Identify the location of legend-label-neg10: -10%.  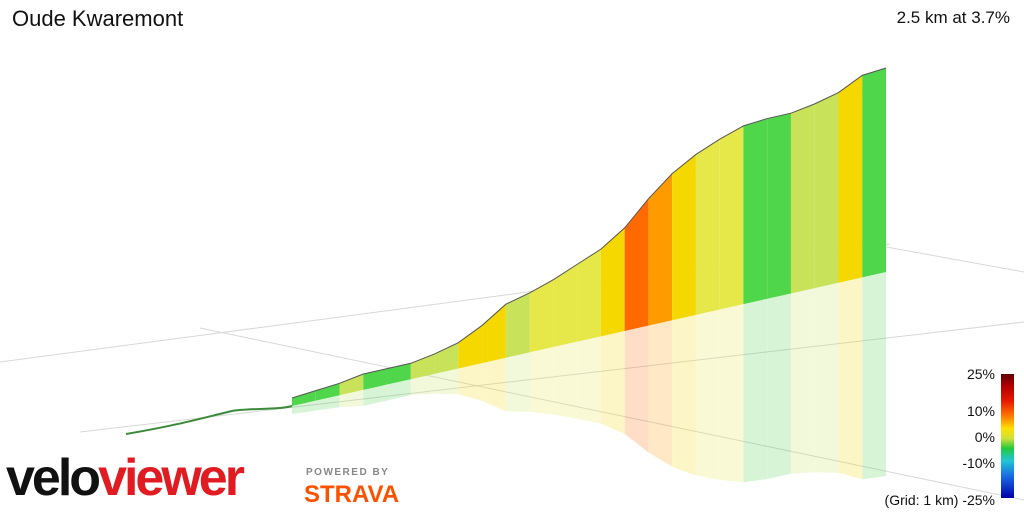
(978, 463).